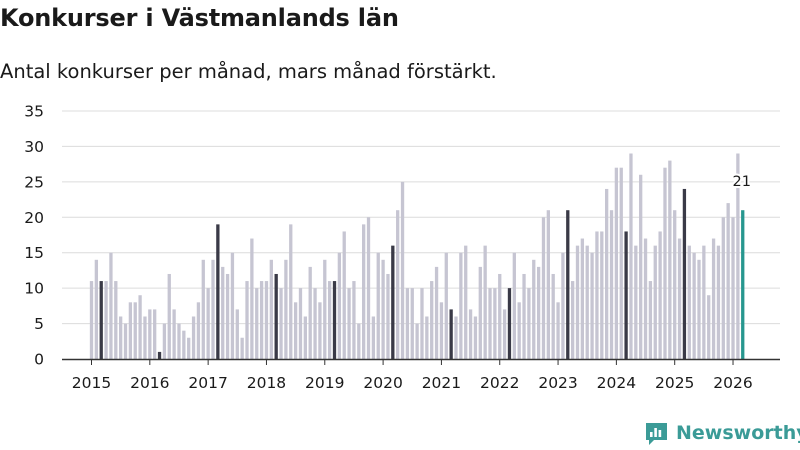 The width and height of the screenshot is (800, 450). What do you see at coordinates (91, 383) in the screenshot?
I see `x-tick-label: 2015` at bounding box center [91, 383].